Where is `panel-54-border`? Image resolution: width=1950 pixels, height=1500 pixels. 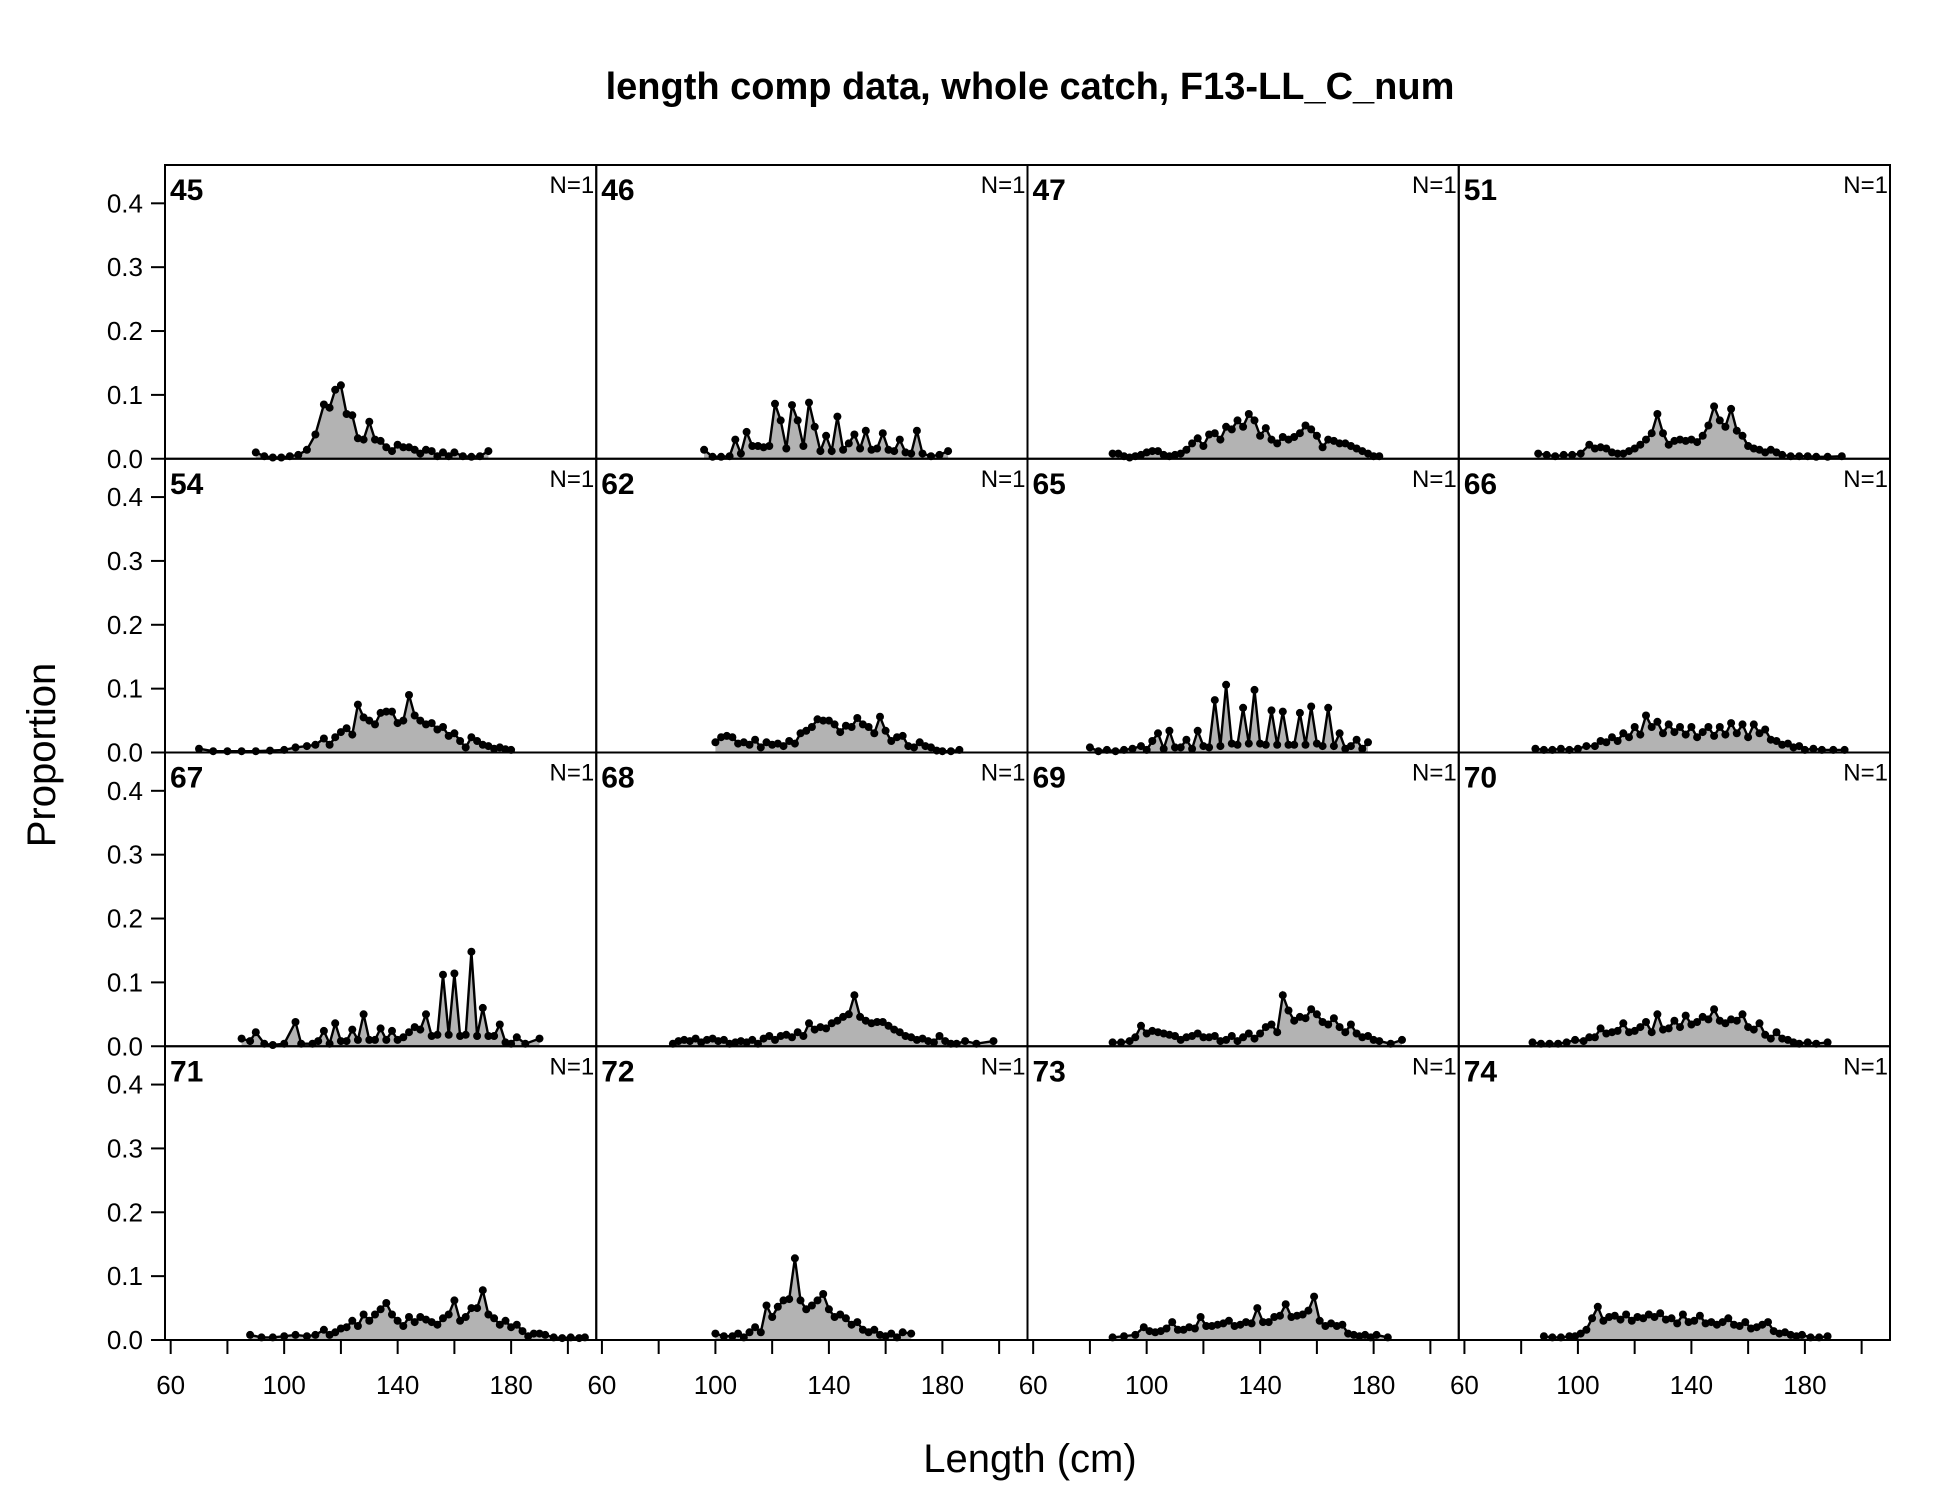 panel-54-border is located at coordinates (381, 605).